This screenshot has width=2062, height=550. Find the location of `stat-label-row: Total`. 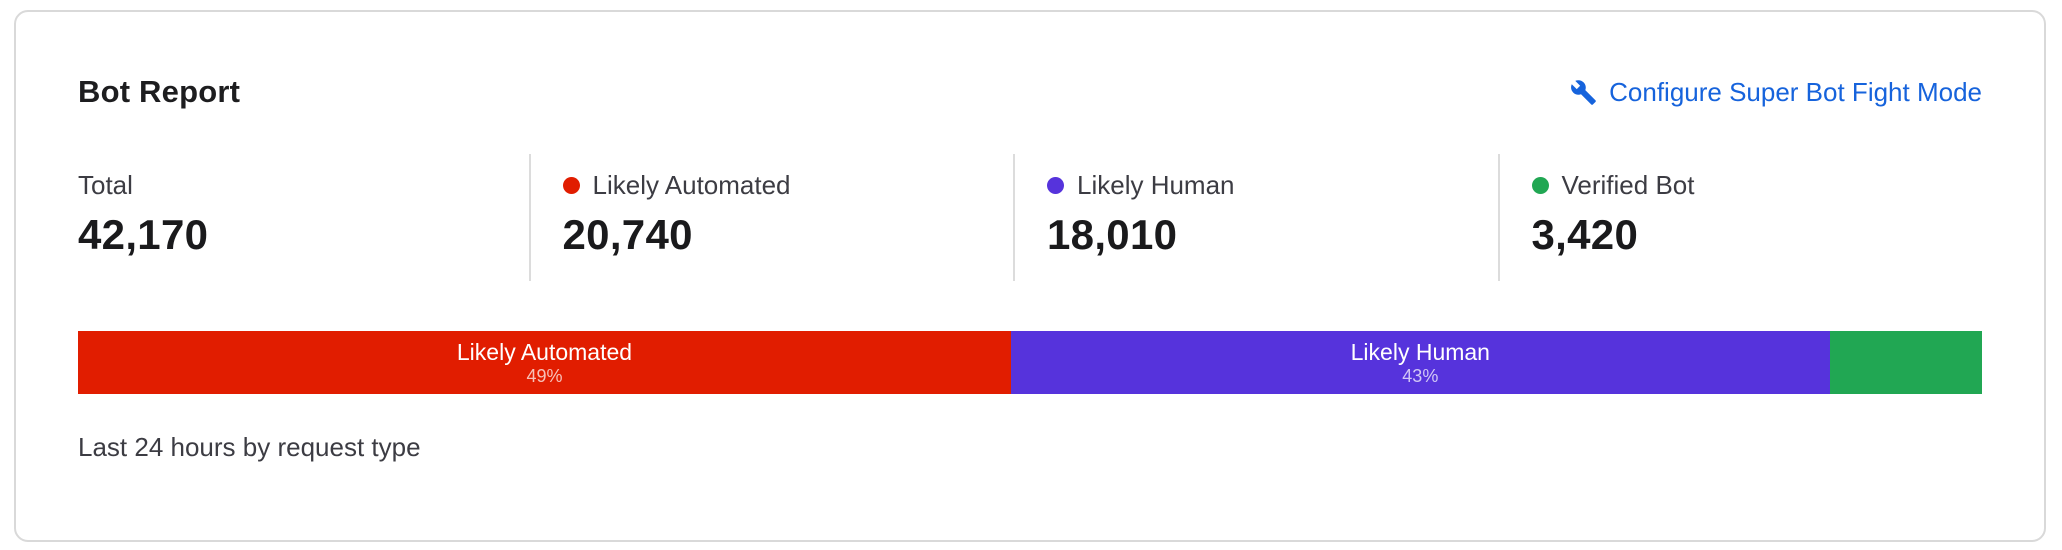

stat-label-row: Total is located at coordinates (303, 185).